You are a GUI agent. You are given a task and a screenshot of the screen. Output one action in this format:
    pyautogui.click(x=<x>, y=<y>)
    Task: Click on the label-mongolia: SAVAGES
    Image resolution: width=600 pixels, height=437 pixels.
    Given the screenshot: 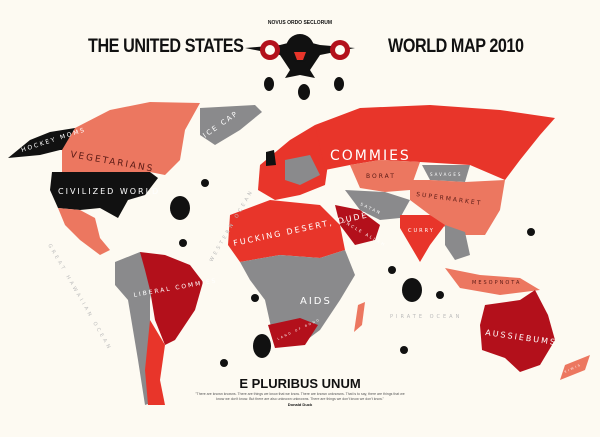 What is the action you would take?
    pyautogui.click(x=446, y=174)
    